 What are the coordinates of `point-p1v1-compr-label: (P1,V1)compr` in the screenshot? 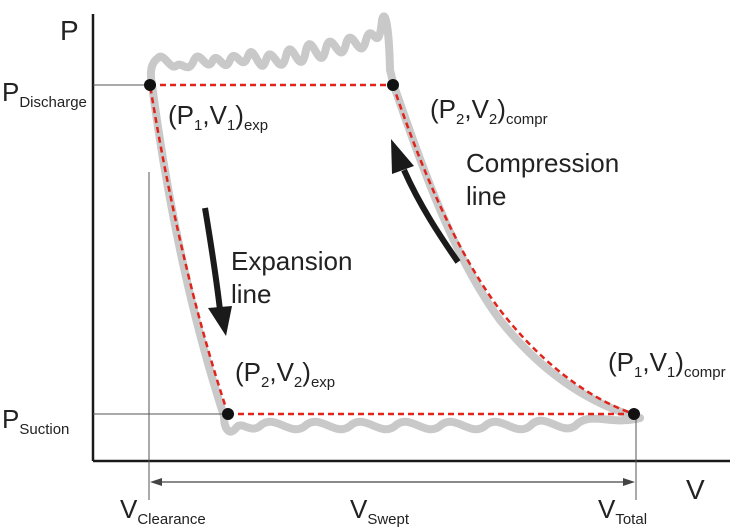 It's located at (667, 364).